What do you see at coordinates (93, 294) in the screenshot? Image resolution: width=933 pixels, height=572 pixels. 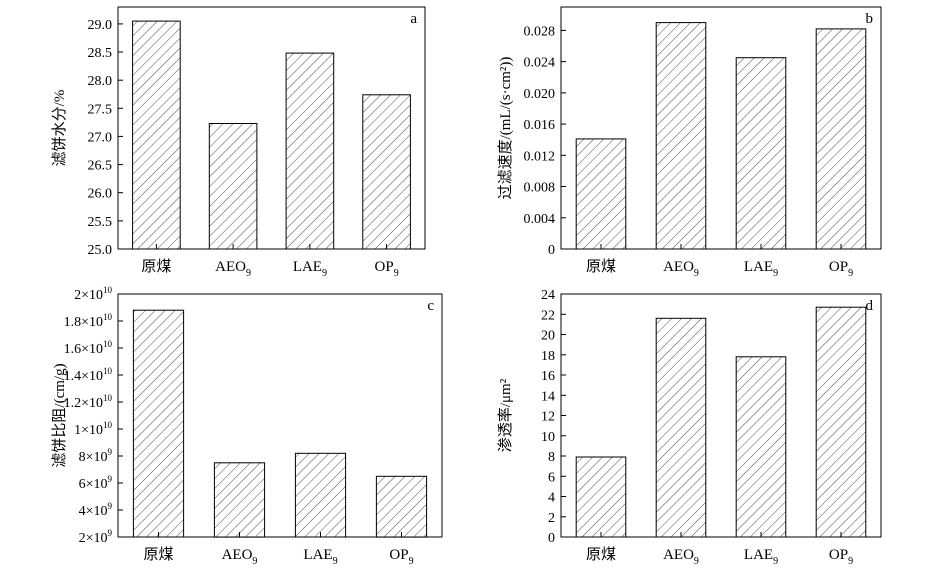 I see `y-tick-label: 2×10¹⁰` at bounding box center [93, 294].